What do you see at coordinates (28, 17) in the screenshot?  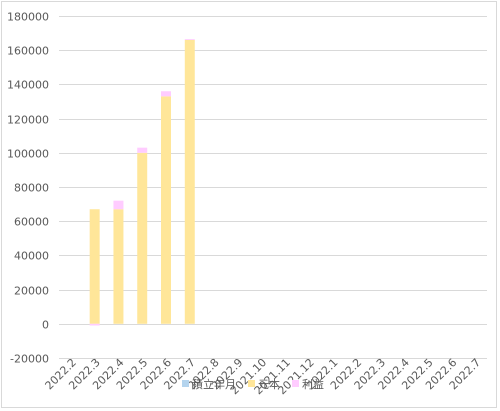 I see `y-tick-label-10: 180000` at bounding box center [28, 17].